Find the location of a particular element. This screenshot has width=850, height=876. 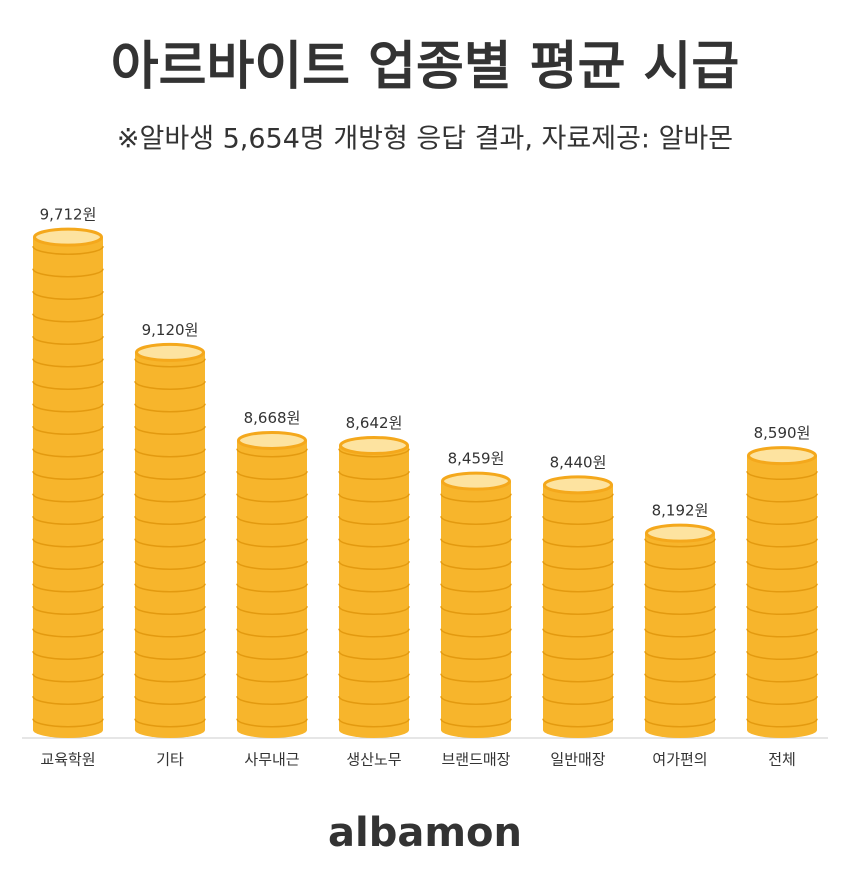

value-label: 9,712원 is located at coordinates (68, 215).